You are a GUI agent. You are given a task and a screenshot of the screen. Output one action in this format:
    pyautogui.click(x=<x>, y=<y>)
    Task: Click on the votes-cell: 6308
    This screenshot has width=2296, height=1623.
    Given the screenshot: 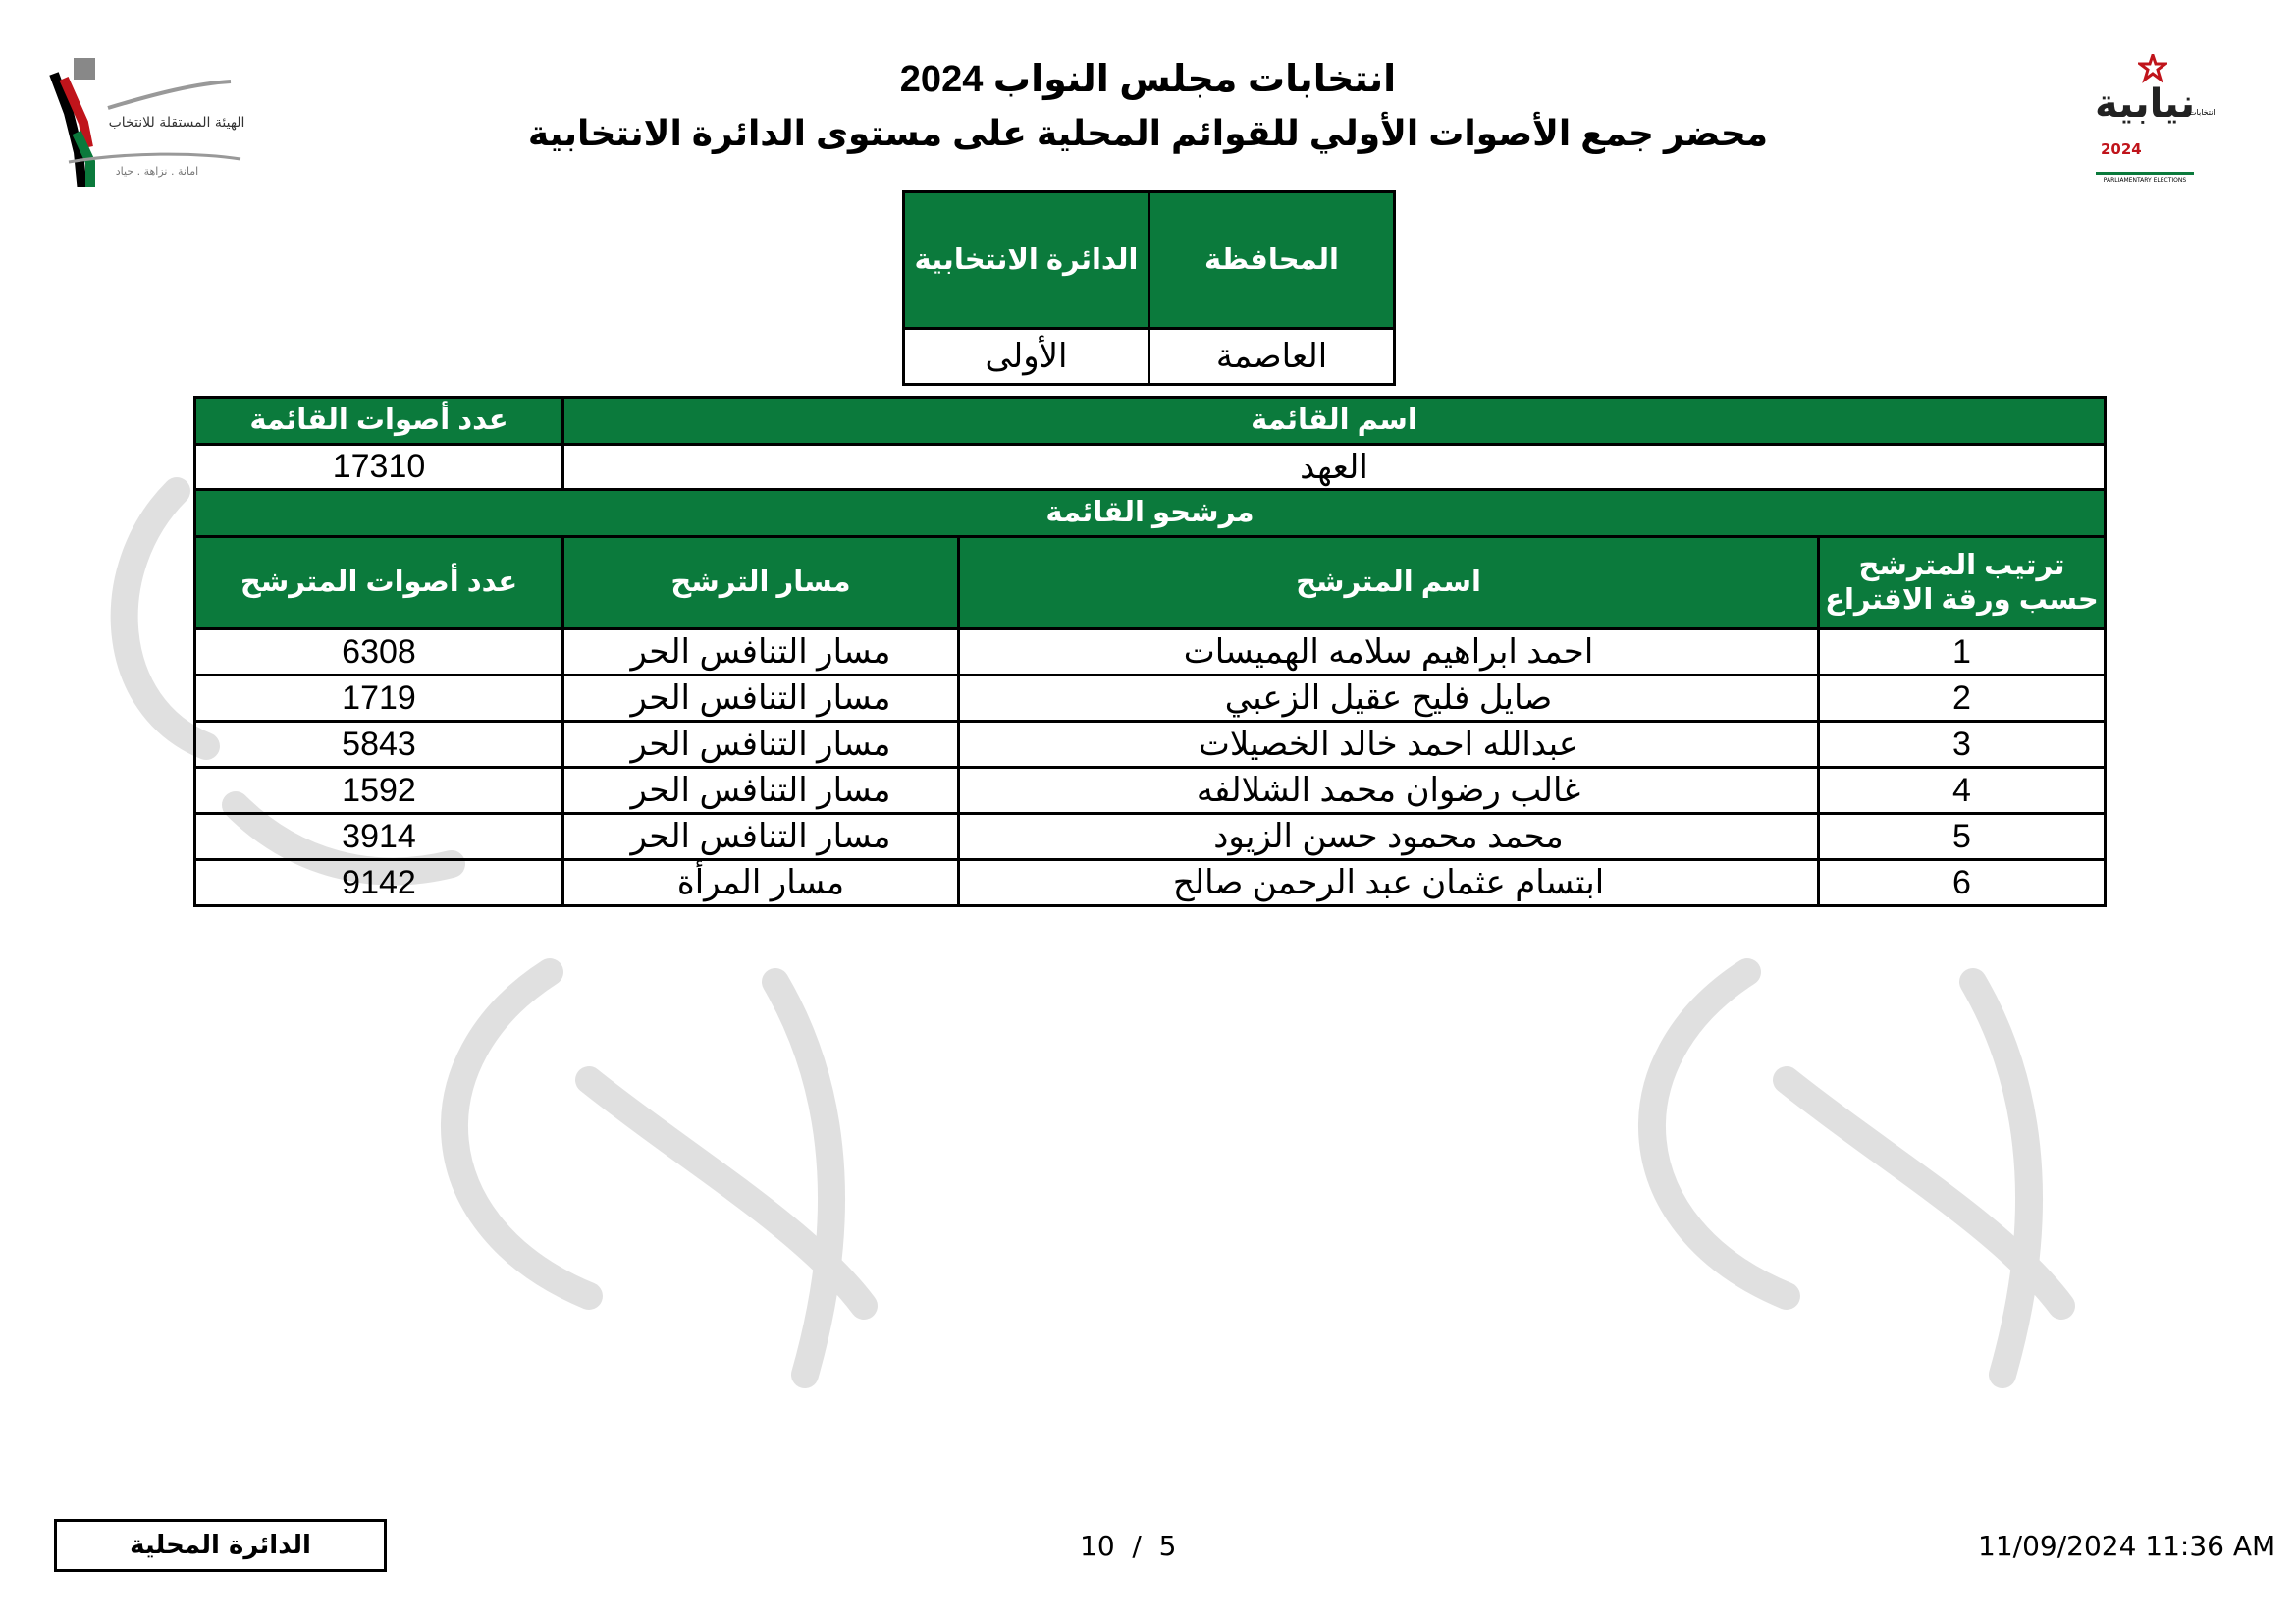 What is the action you would take?
    pyautogui.click(x=378, y=651)
    